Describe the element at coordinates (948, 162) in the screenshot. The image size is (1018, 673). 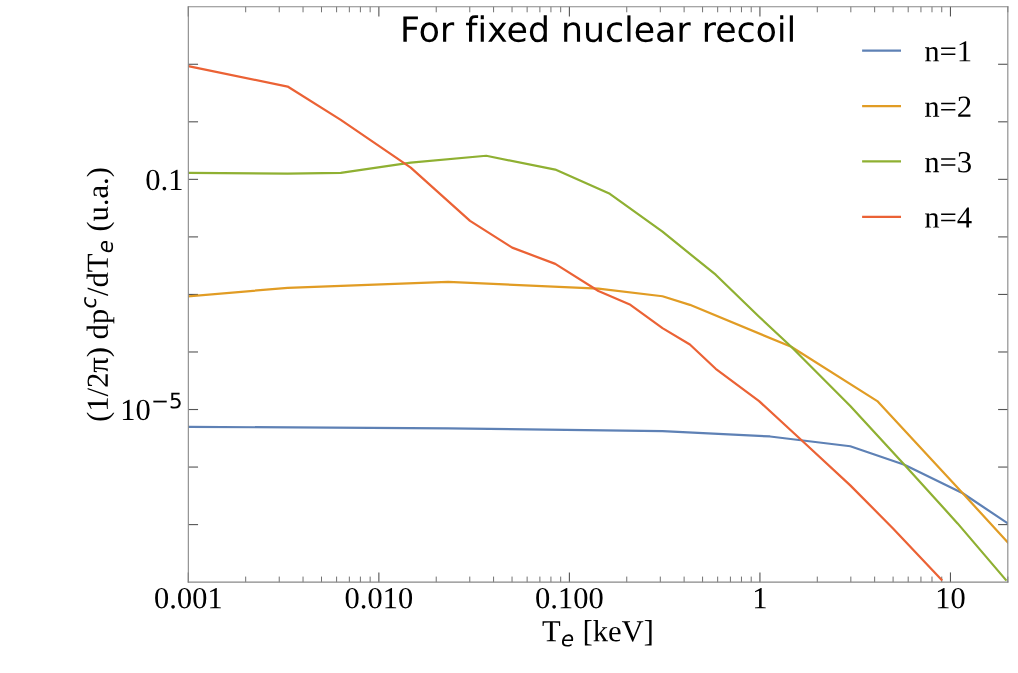
I see `legend-label: n=3` at that location.